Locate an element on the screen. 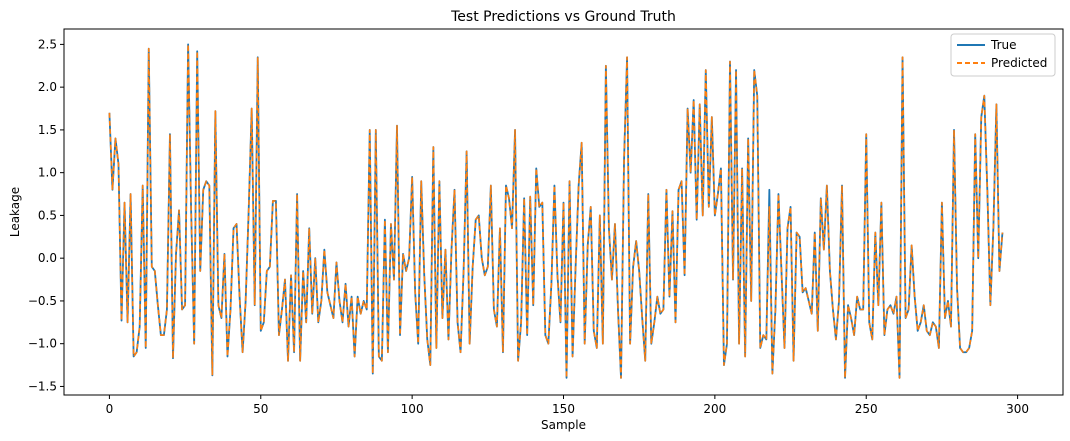 The image size is (1070, 441). x-tick-label: 250 is located at coordinates (866, 409).